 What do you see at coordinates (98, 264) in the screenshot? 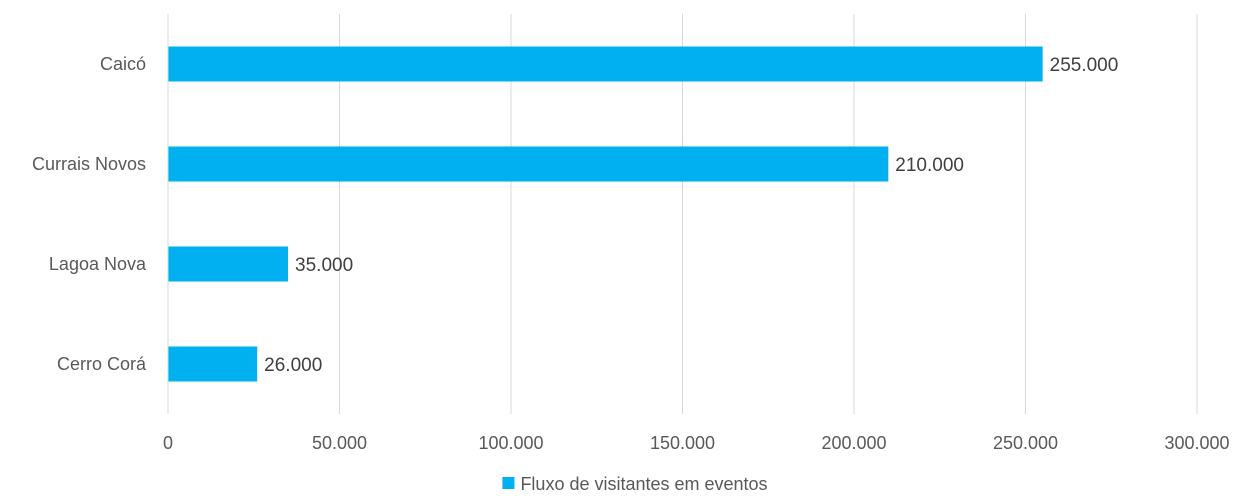
I see `category-label: Lagoa Nova` at bounding box center [98, 264].